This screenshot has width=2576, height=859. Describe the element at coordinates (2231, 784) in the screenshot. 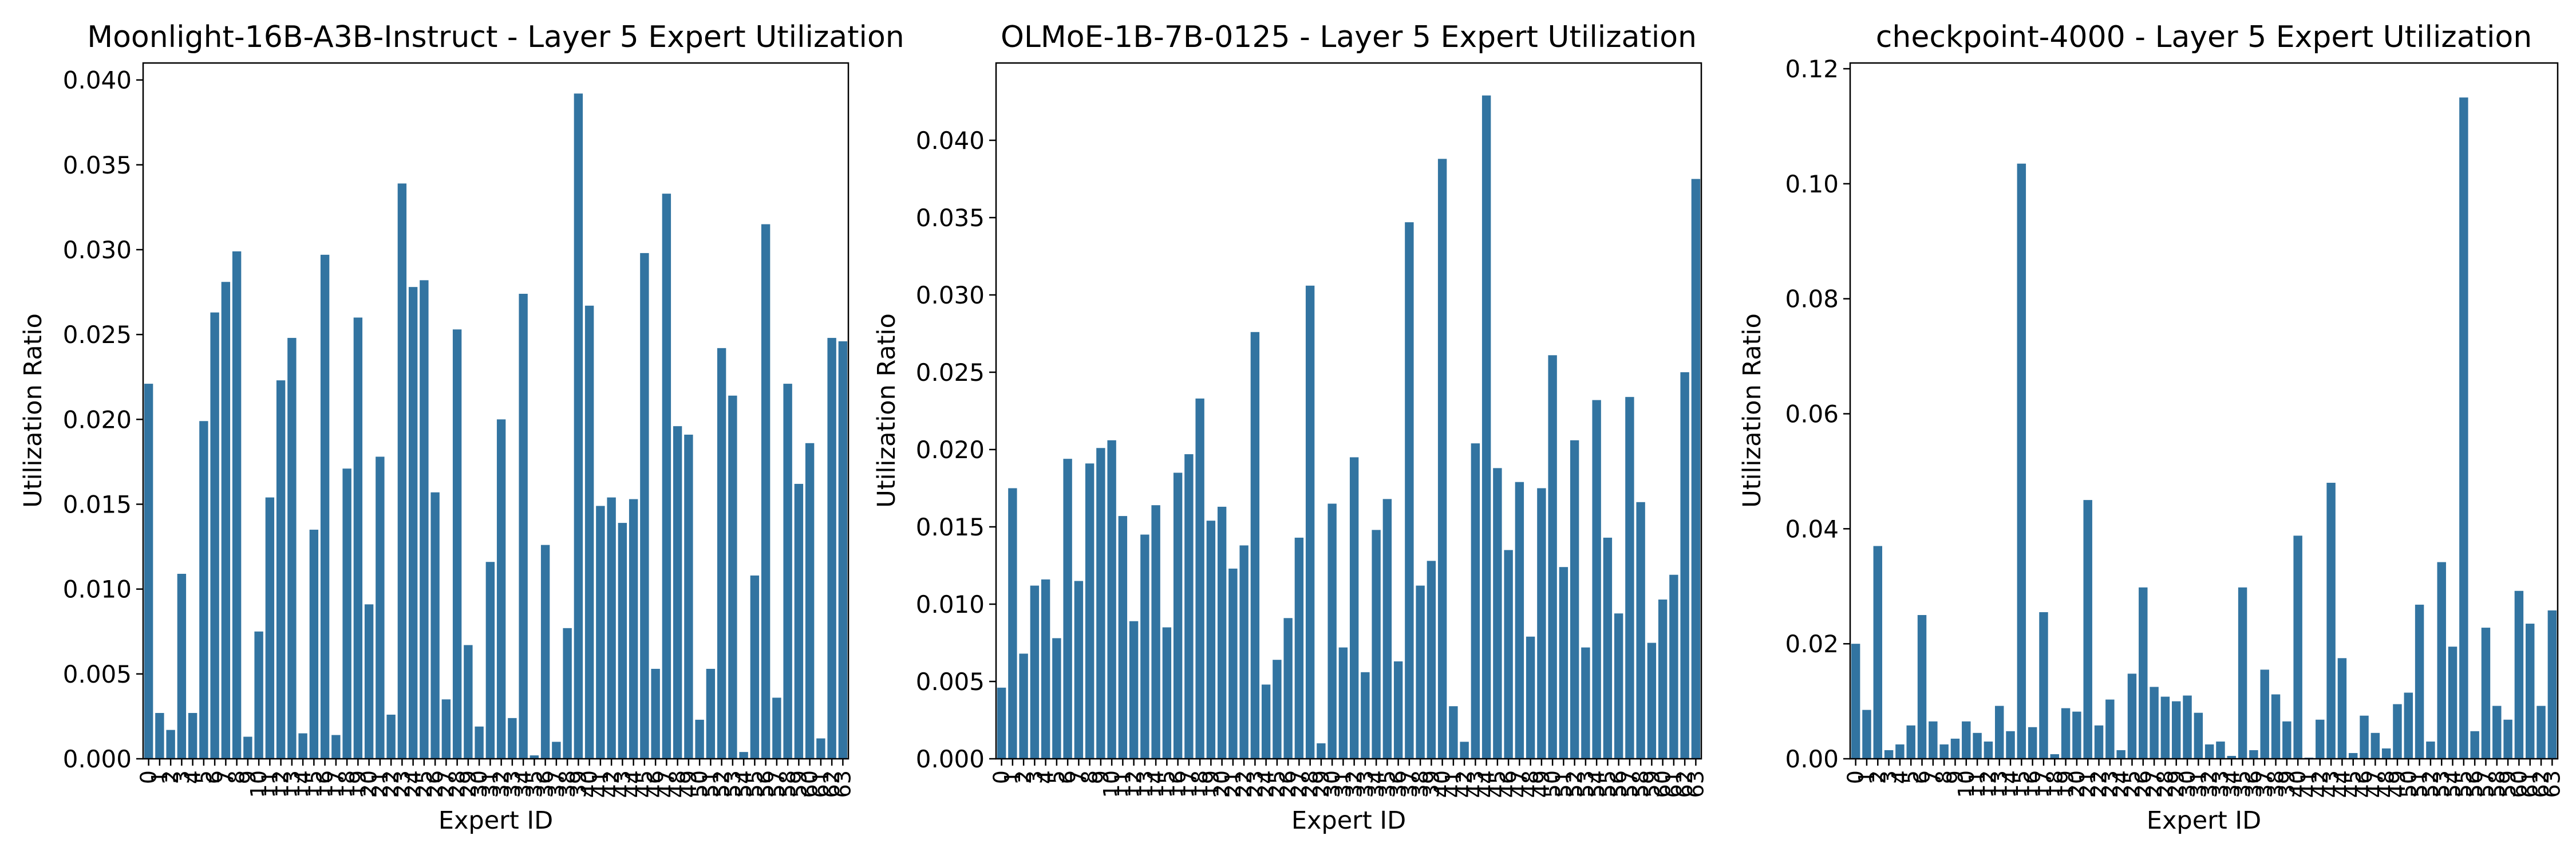

I see `x-tick-label: 34` at that location.